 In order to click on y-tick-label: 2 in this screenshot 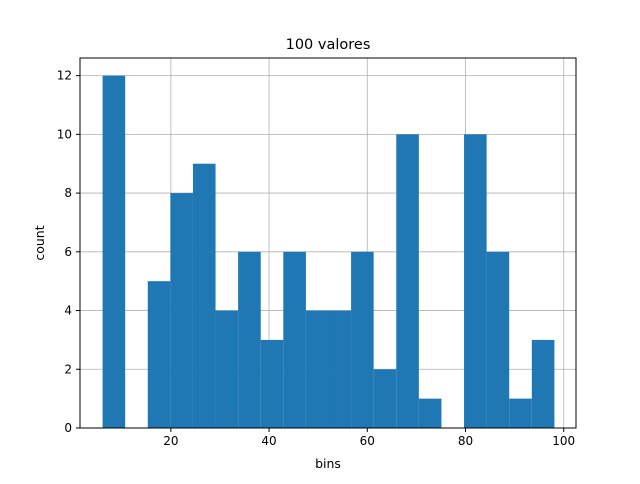, I will do `click(68, 369)`.